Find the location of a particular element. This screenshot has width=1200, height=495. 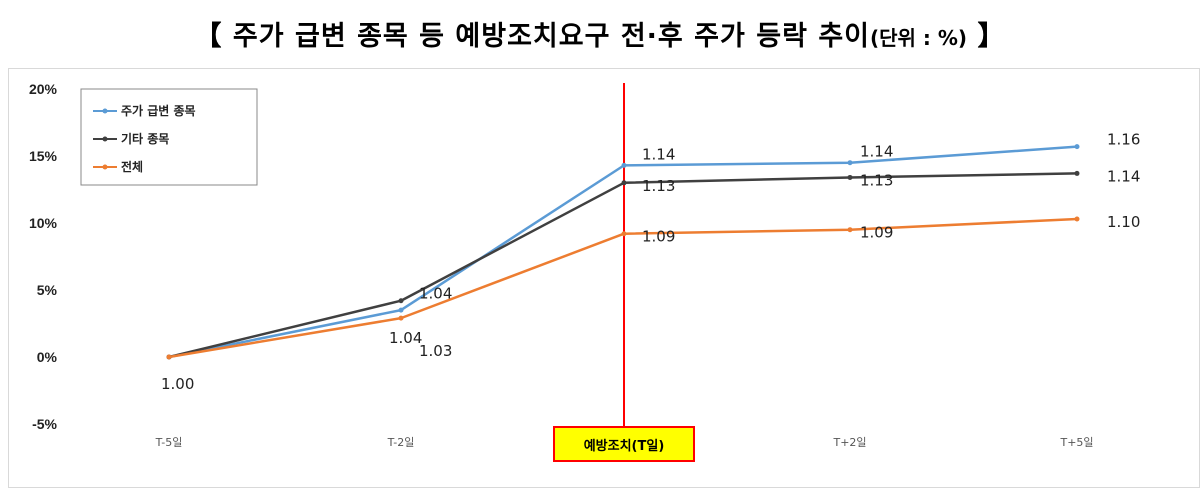

event-marker-label: 예방조치(T일) is located at coordinates (624, 446).